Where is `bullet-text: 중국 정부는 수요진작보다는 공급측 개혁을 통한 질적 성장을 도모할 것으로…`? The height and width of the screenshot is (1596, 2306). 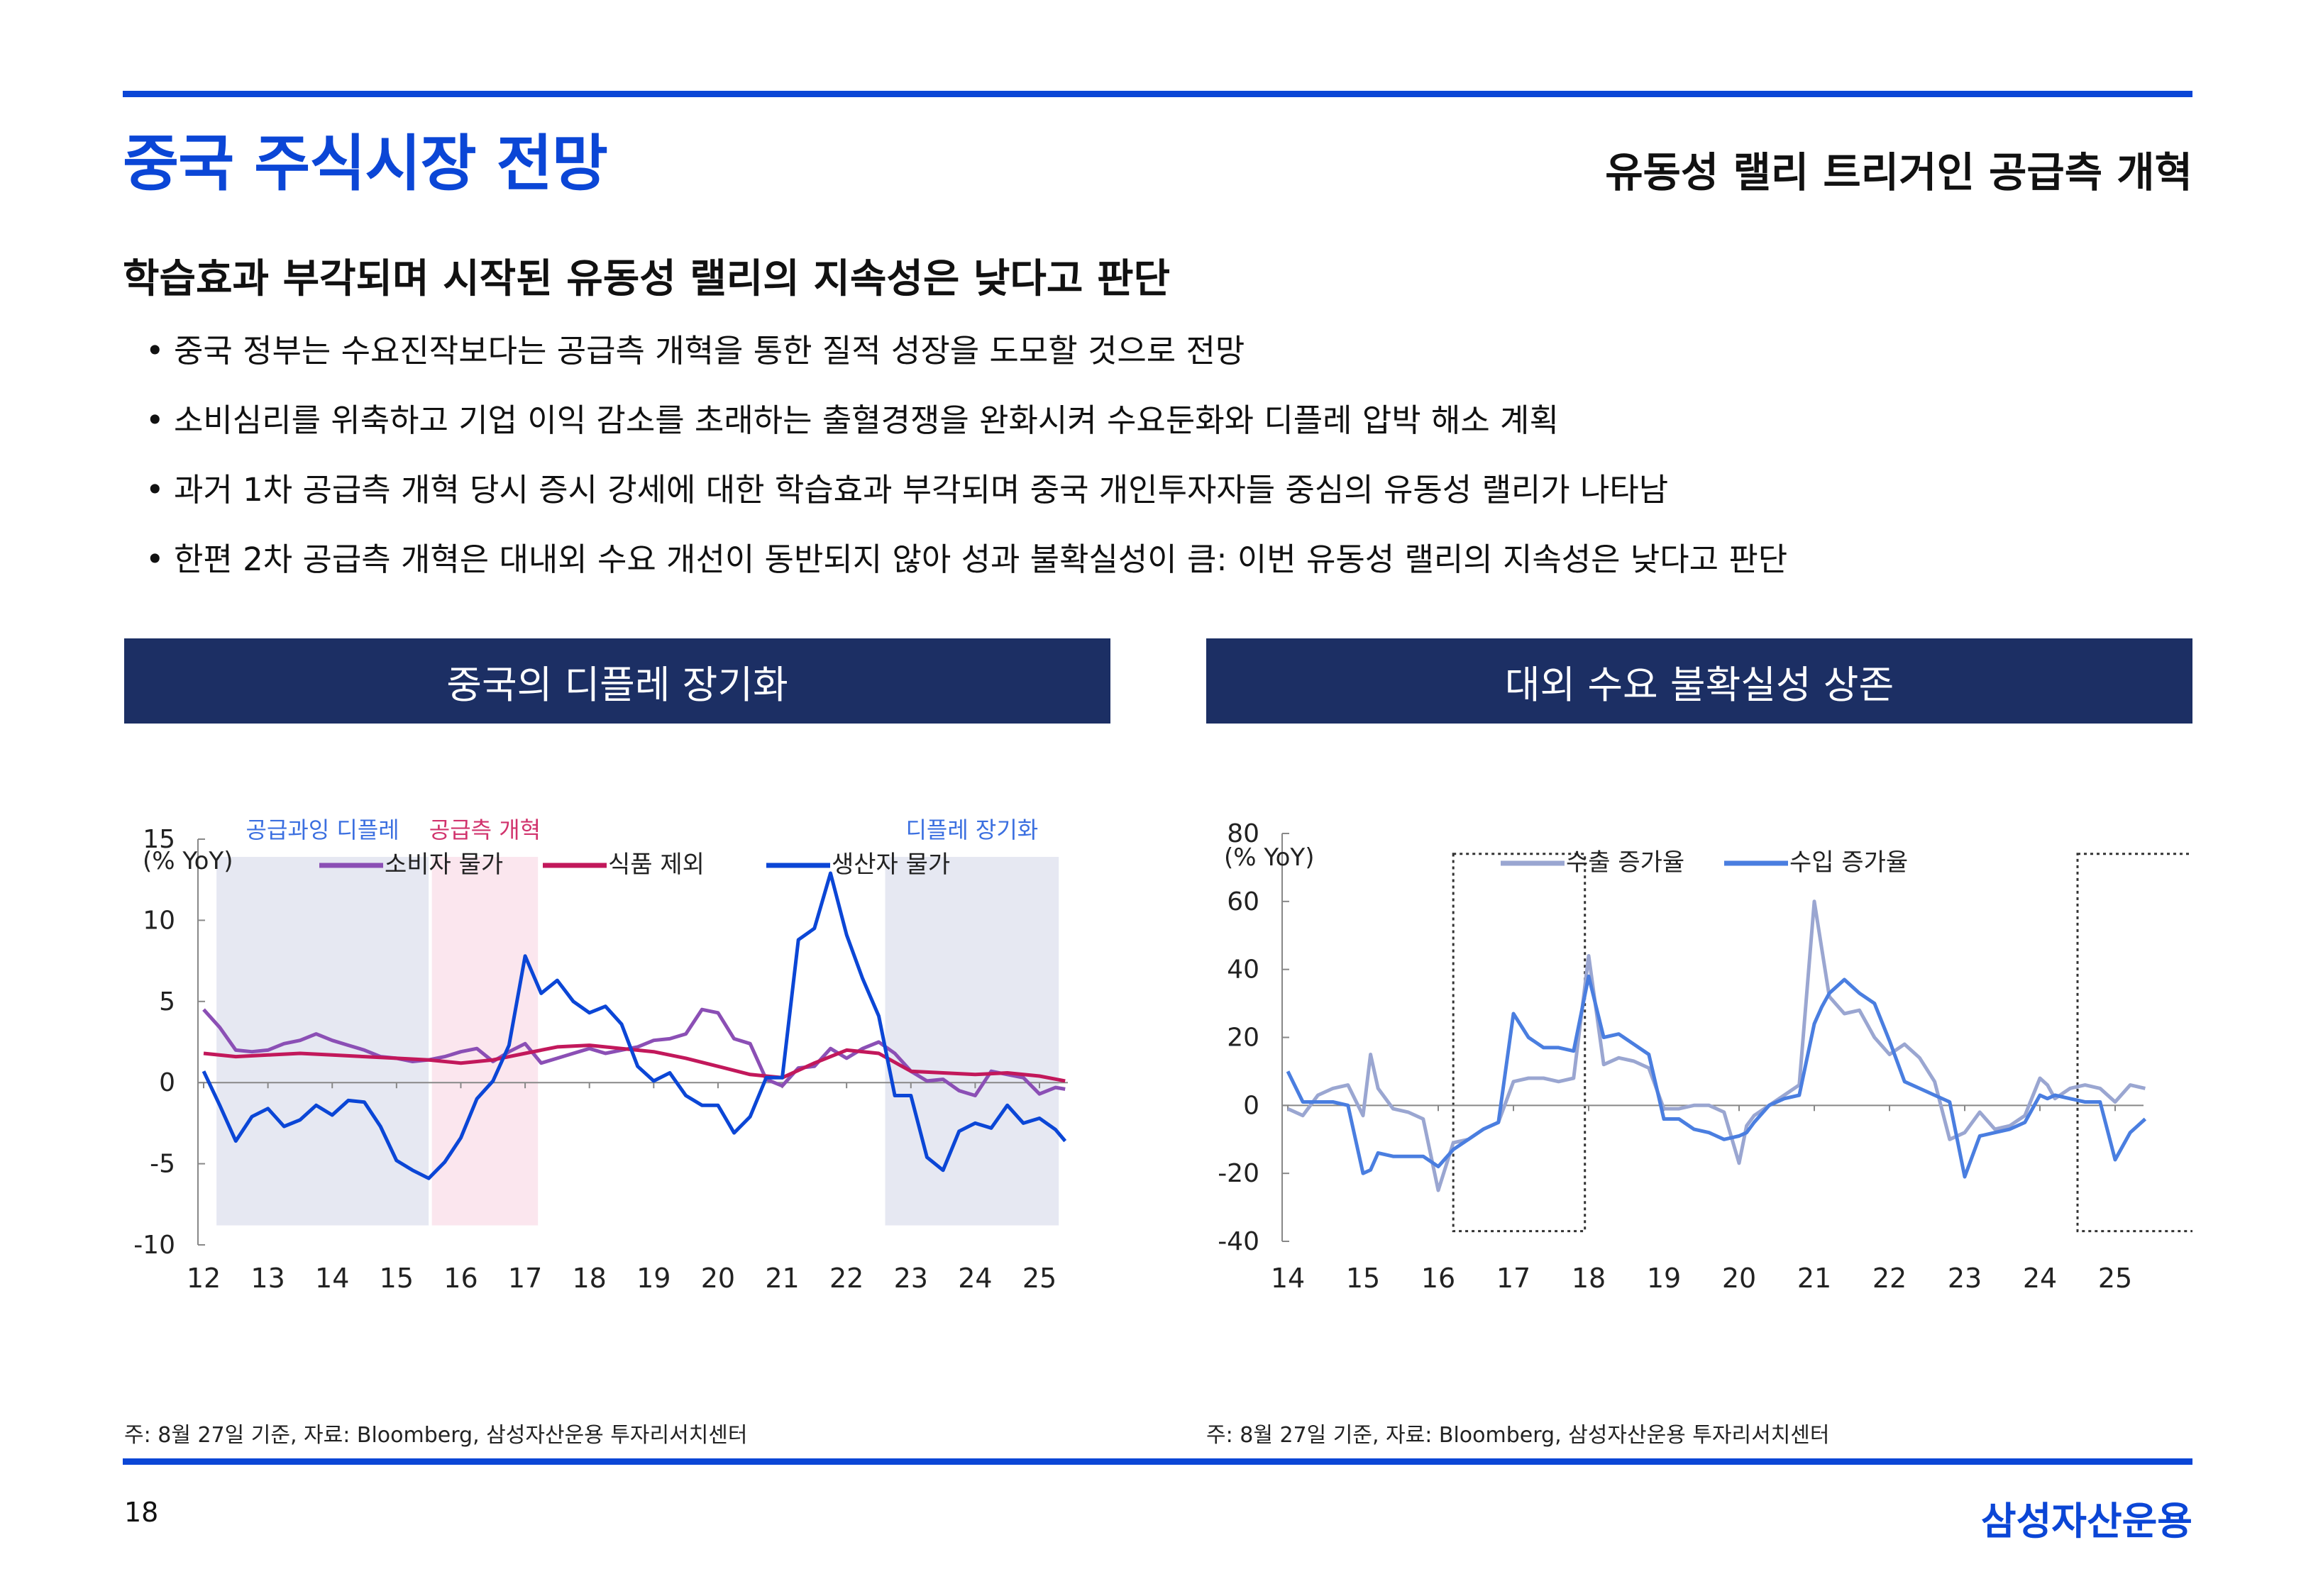
bullet-text: 중국 정부는 수요진작보다는 공급측 개혁을 통한 질적 성장을 도모할 것으로… is located at coordinates (709, 351).